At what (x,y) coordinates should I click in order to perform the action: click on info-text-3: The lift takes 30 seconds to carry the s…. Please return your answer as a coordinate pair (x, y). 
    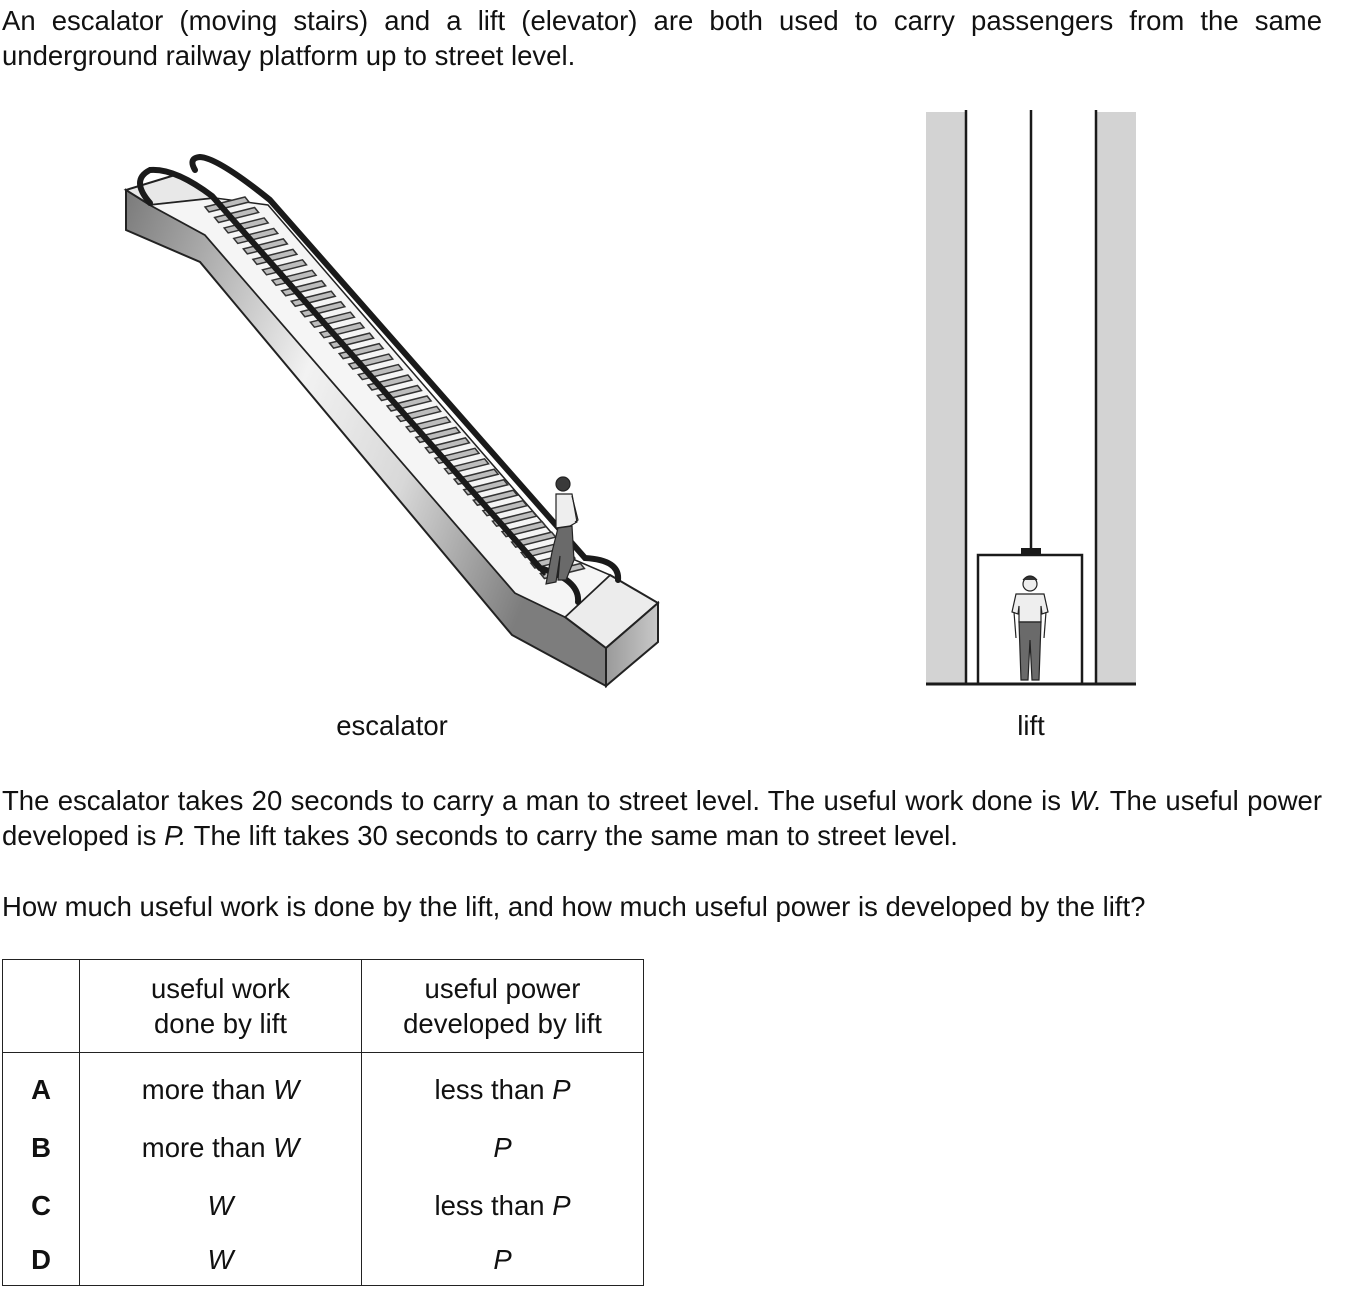
    Looking at the image, I should click on (572, 835).